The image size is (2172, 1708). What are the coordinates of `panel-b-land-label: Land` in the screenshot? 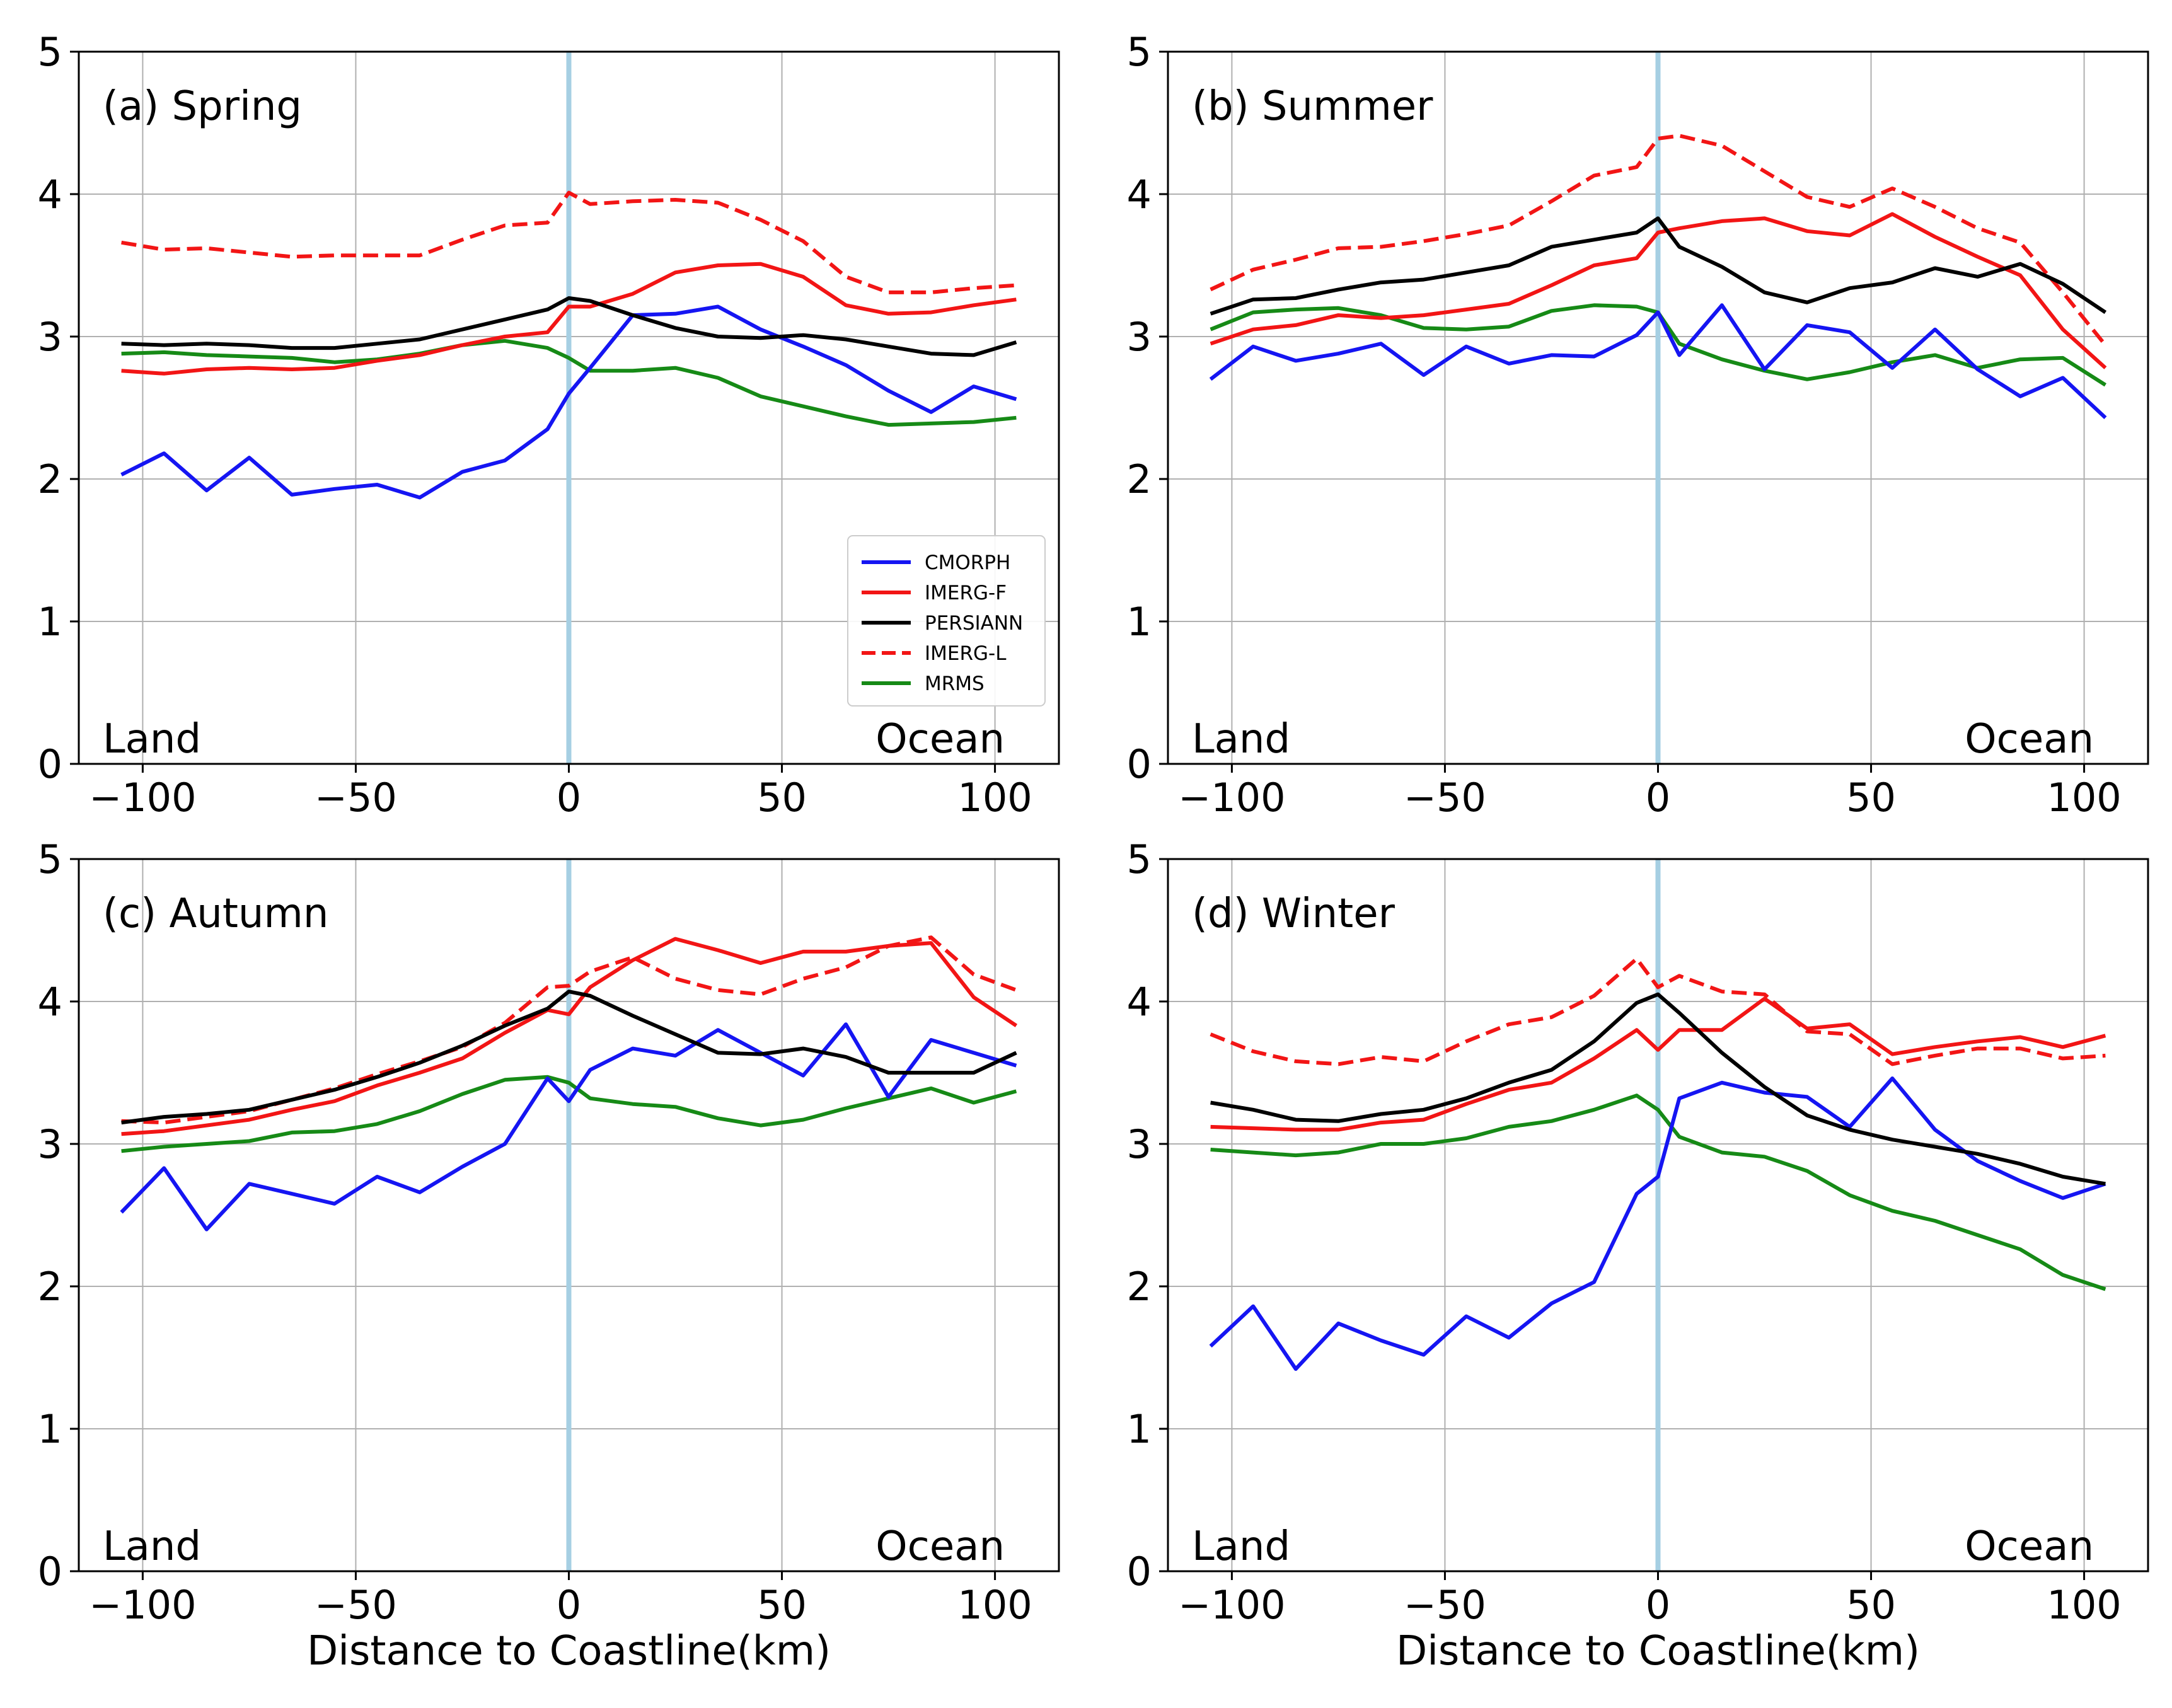 It's located at (1241, 740).